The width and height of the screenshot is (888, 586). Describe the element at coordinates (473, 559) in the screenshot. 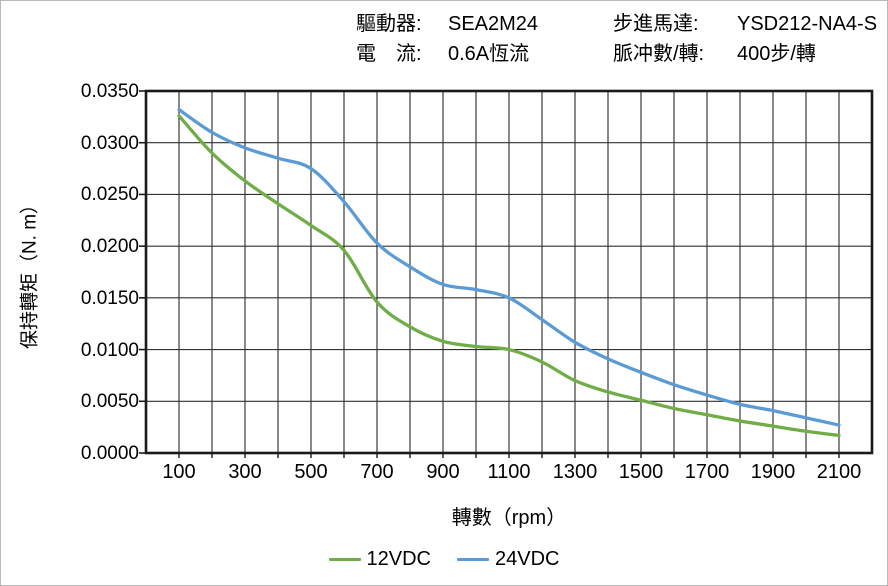

I see `legend-line-24vdc-icon` at that location.